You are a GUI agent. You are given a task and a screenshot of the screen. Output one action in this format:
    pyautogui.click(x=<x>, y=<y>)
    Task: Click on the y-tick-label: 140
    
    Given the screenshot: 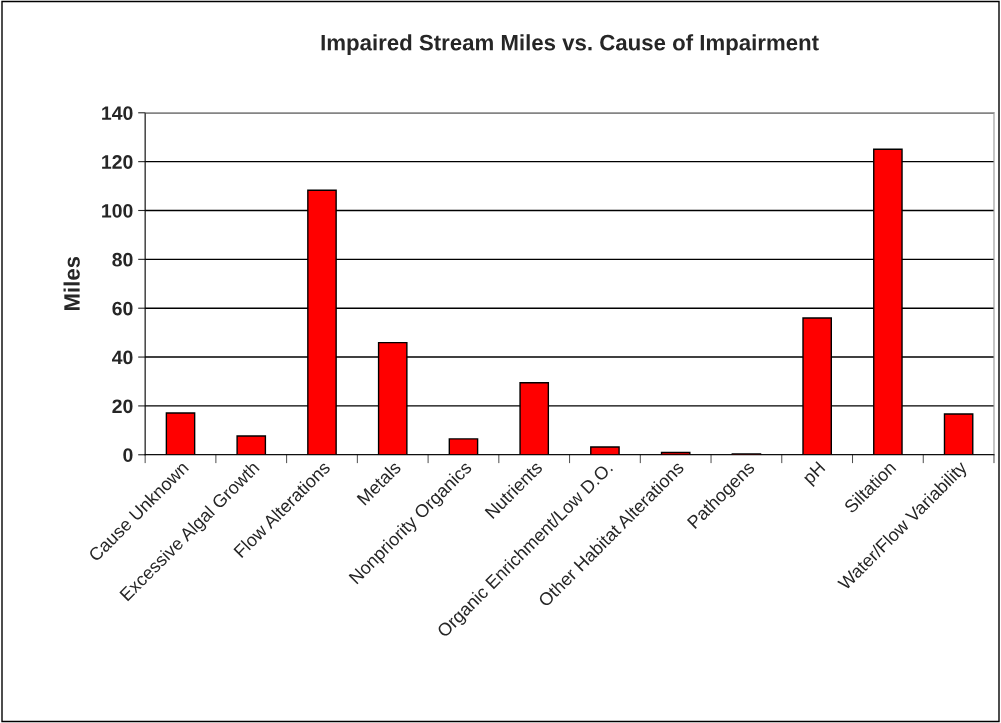 What is the action you would take?
    pyautogui.click(x=117, y=113)
    